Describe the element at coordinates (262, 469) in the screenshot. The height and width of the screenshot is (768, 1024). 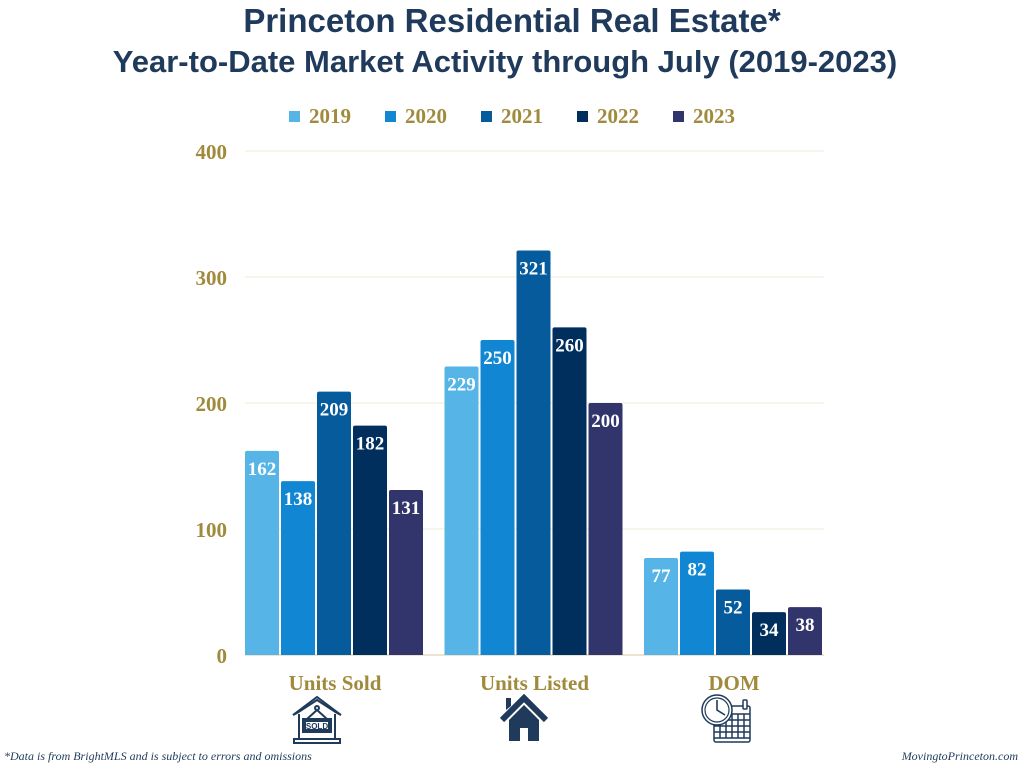
I see `data-label: 162` at that location.